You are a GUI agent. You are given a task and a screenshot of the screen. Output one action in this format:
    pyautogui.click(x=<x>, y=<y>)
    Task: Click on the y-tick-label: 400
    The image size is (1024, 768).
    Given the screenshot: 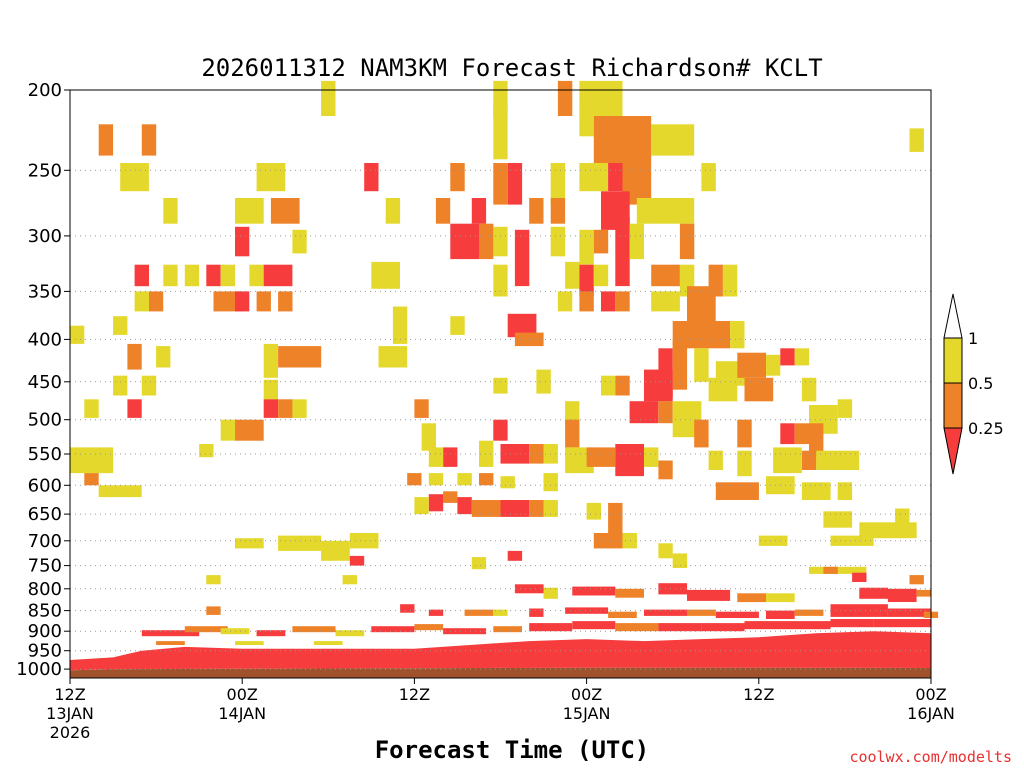 What is the action you would take?
    pyautogui.click(x=45, y=339)
    